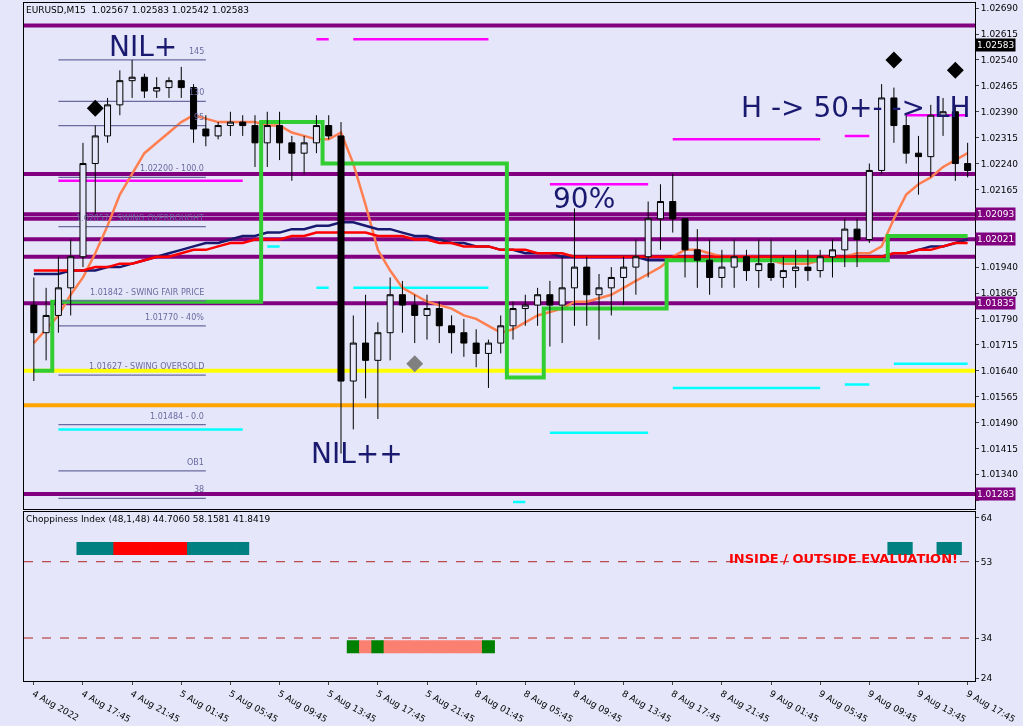 The width and height of the screenshot is (1023, 726). Describe the element at coordinates (999, 8) in the screenshot. I see `y-tick-label: 1.02690` at that location.